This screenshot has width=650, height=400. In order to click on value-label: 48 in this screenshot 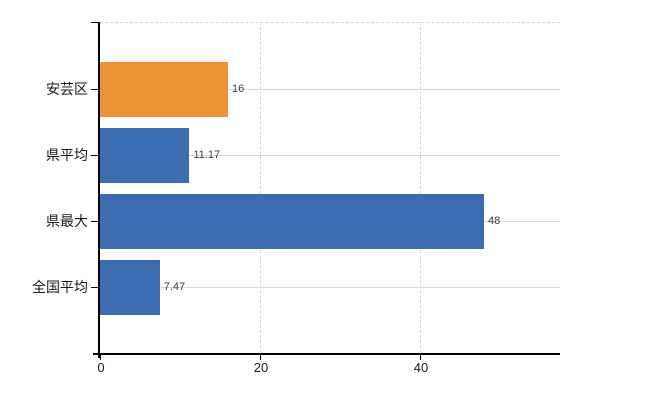, I will do `click(494, 221)`.